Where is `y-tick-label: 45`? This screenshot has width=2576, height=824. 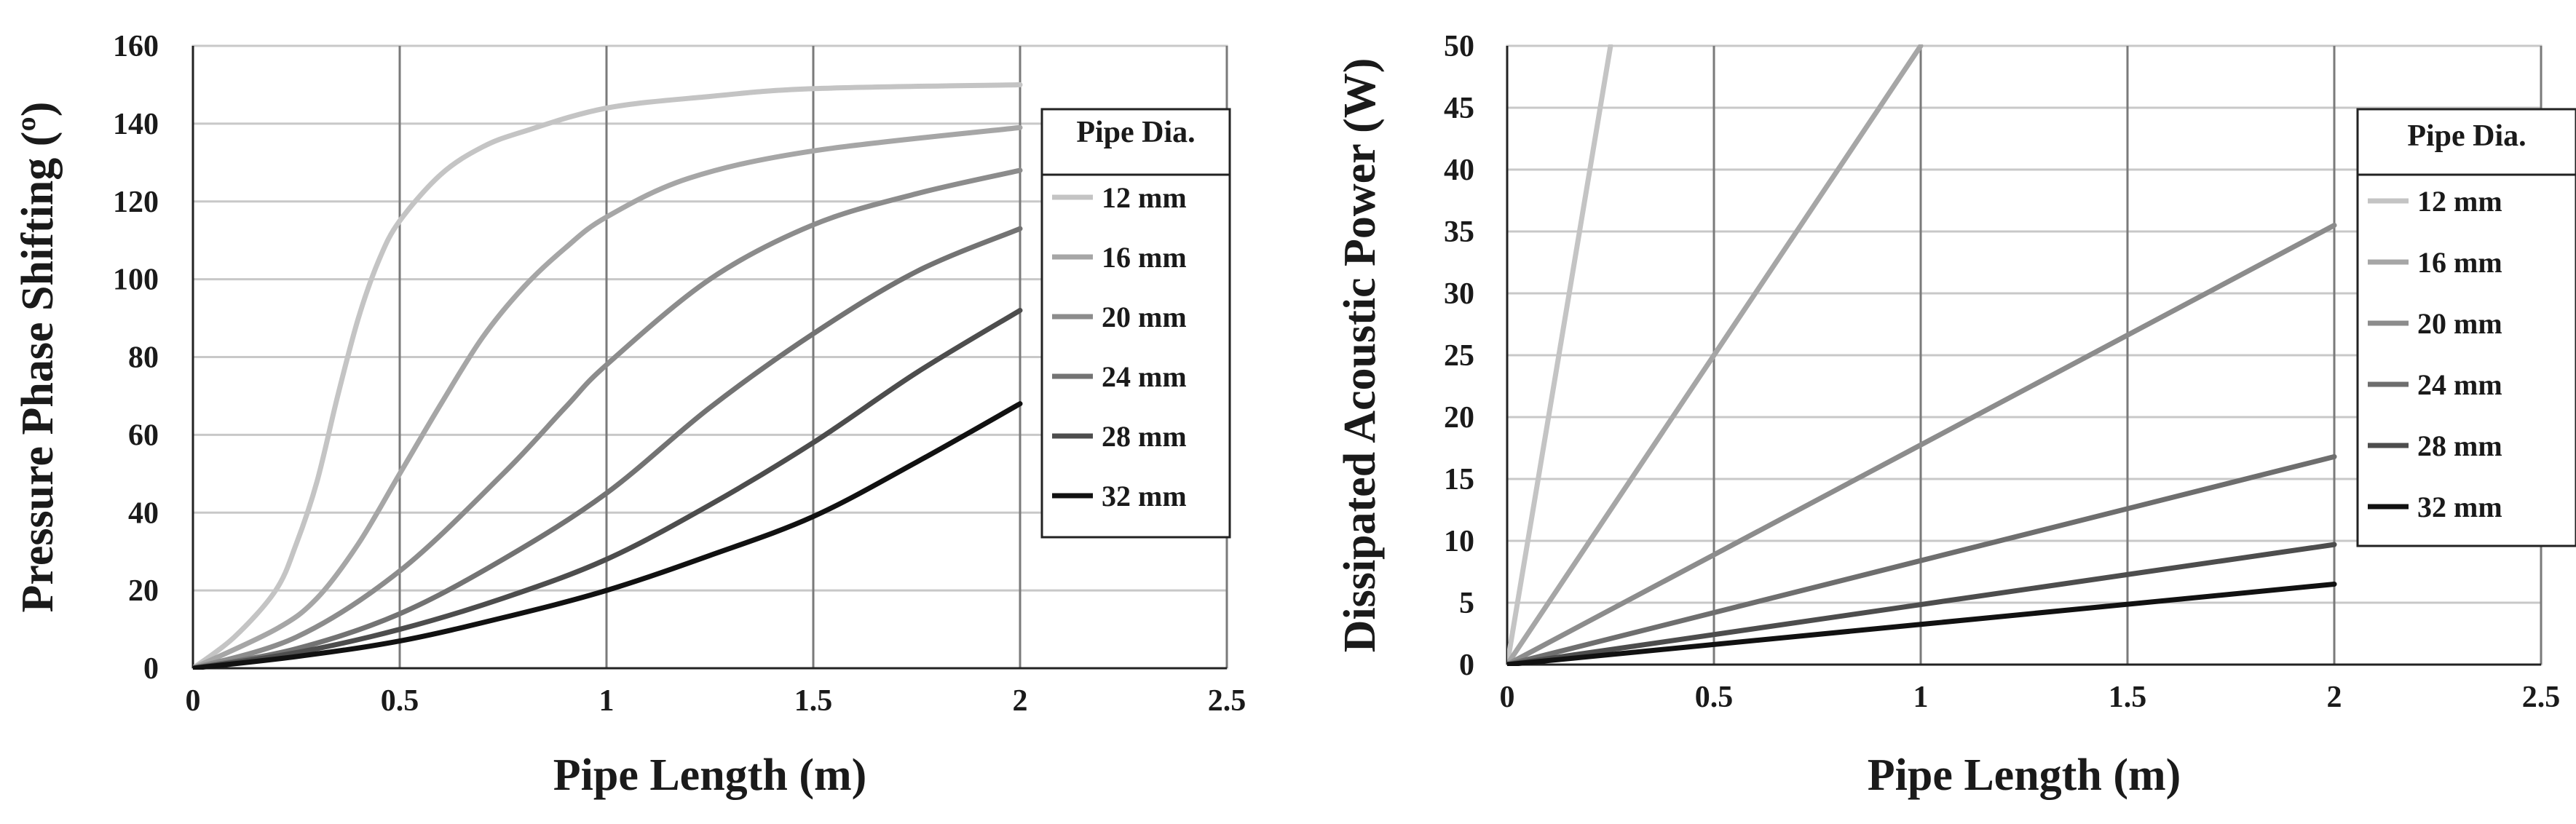
y-tick-label: 45 is located at coordinates (1459, 108).